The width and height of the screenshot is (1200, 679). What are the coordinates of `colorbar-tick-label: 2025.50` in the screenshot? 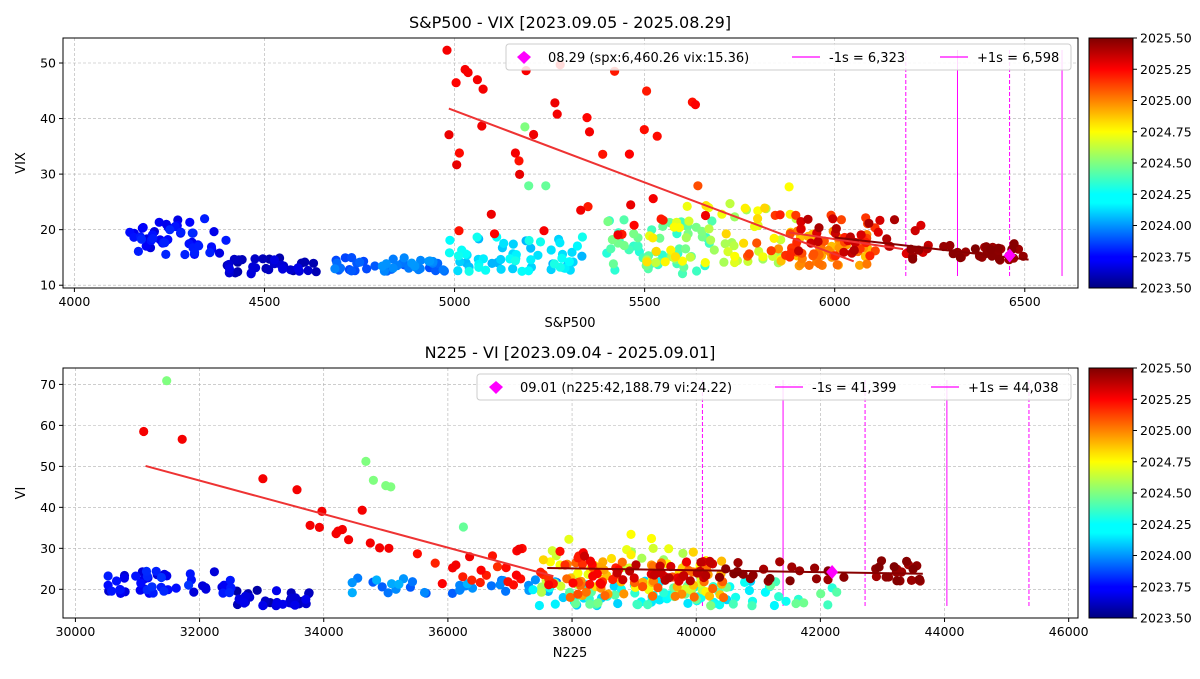 It's located at (1166, 38).